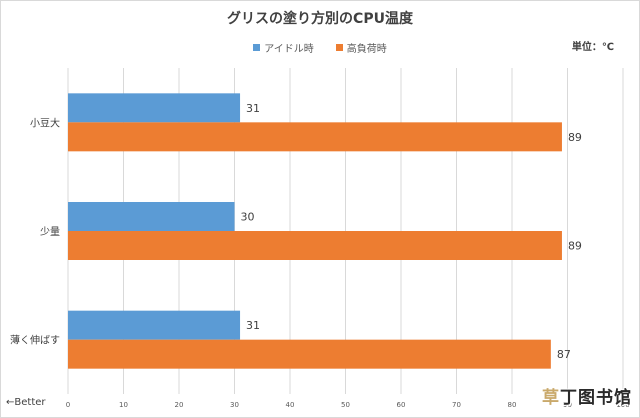  I want to click on watermark-first: 草, so click(551, 398).